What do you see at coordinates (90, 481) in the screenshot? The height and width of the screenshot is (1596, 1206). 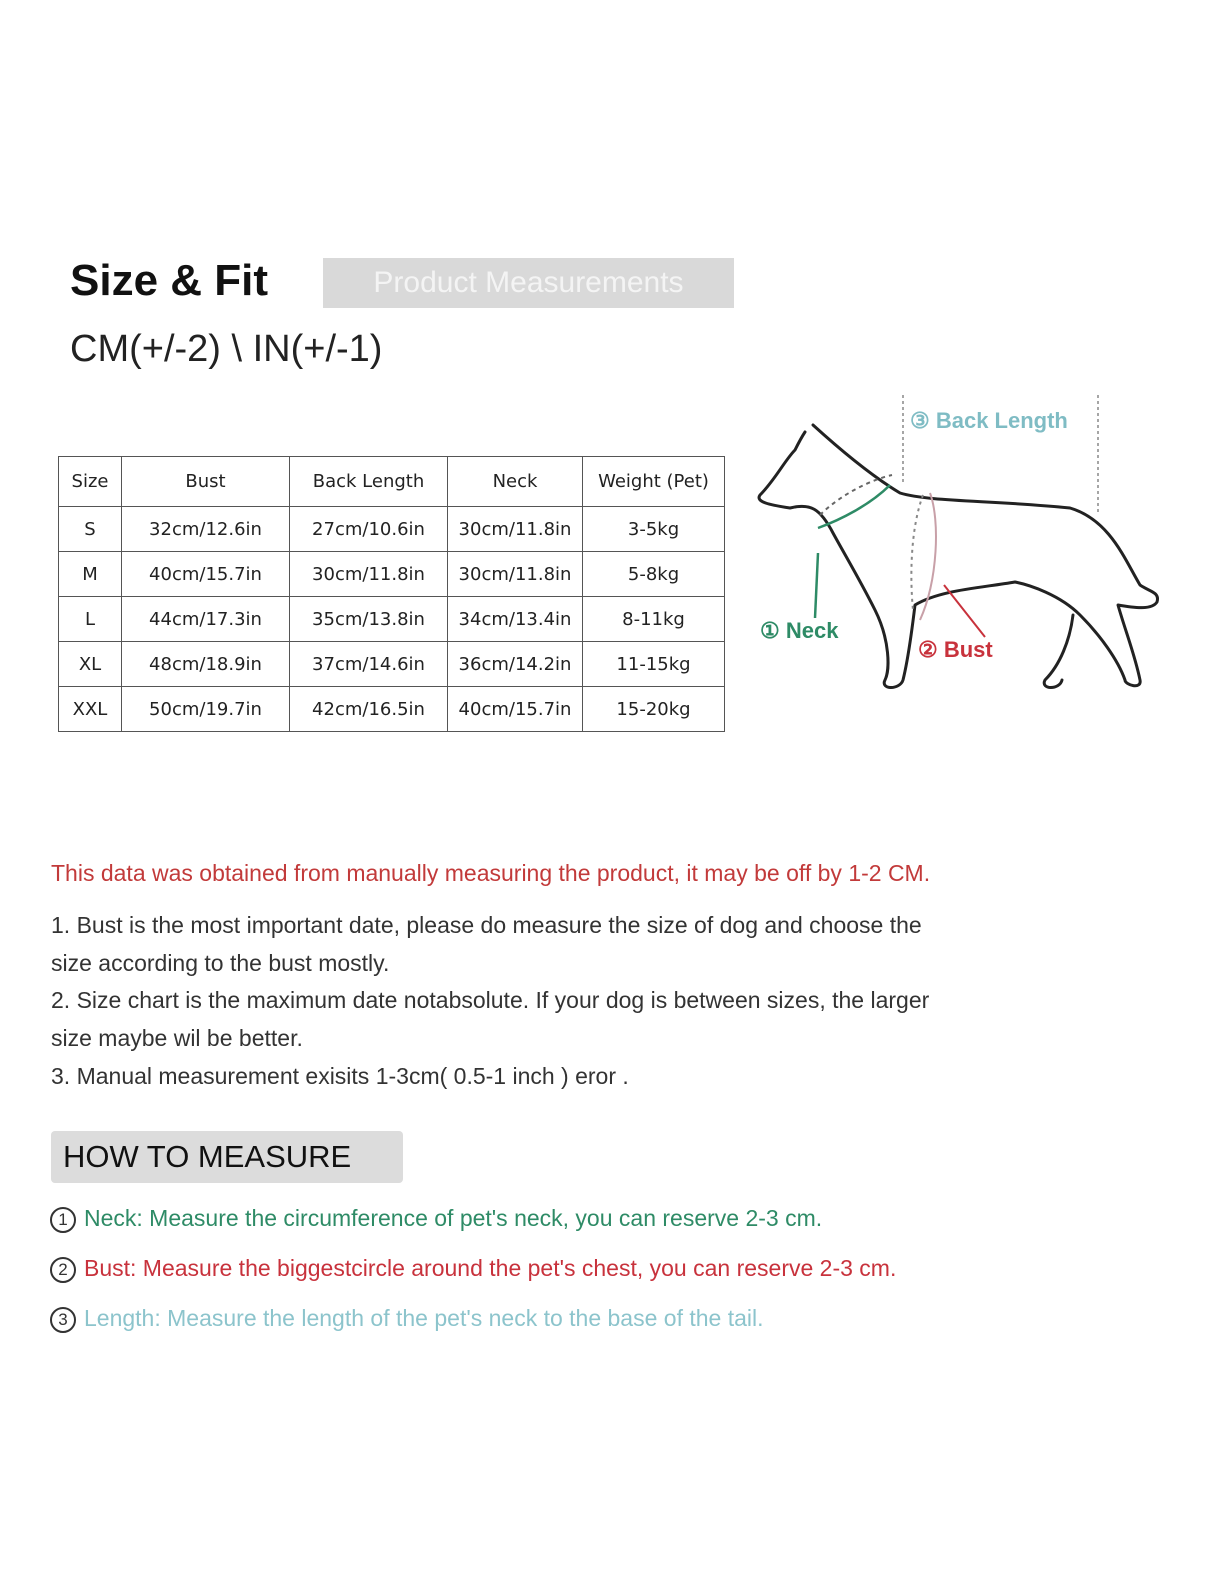 I see `col-header: Size` at bounding box center [90, 481].